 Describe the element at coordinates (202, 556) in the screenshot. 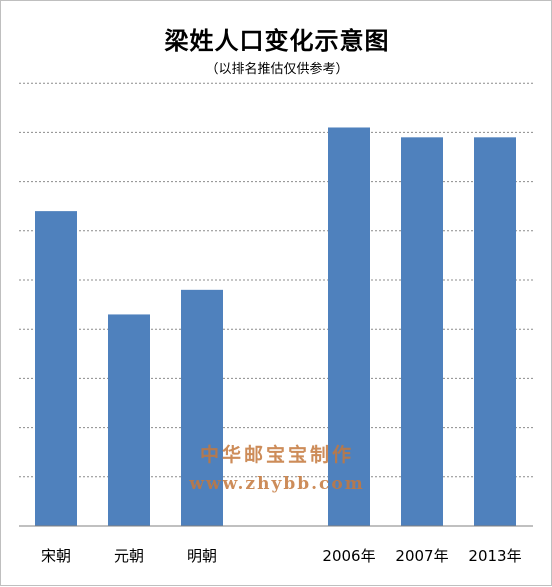

I see `x-tick-label: 明朝` at that location.